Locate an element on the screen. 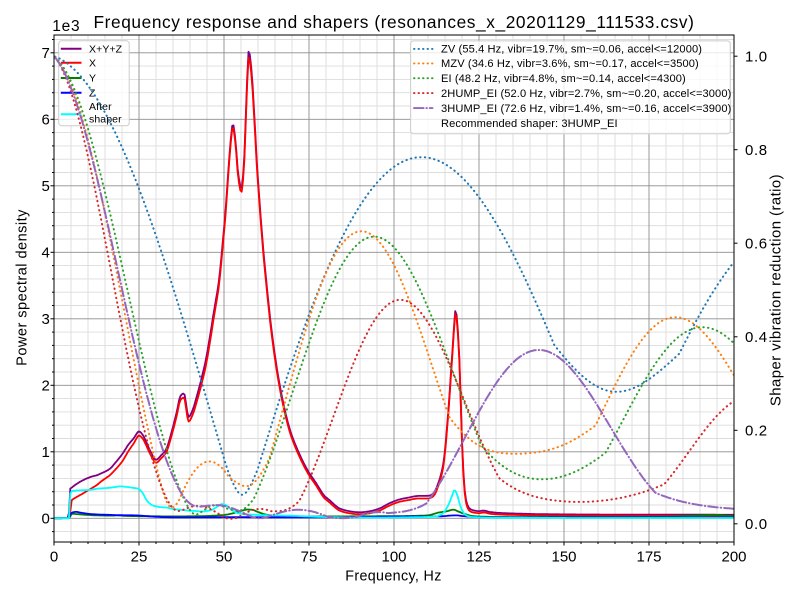  svg-text: 1e3 is located at coordinates (66, 26).